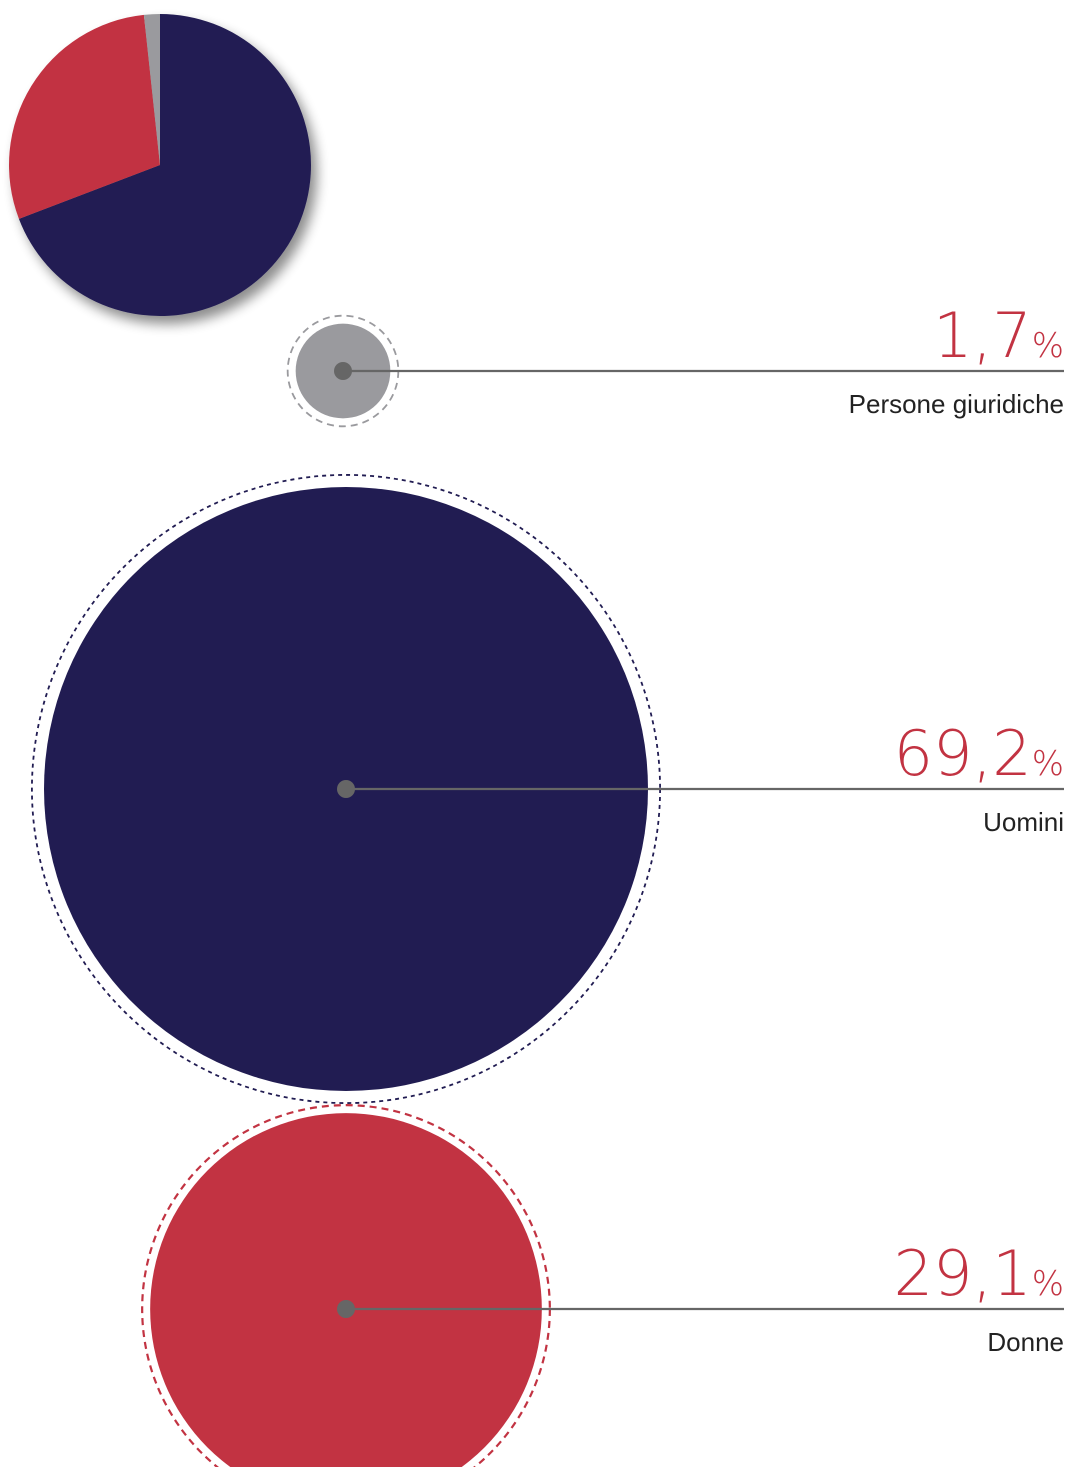  Describe the element at coordinates (956, 404) in the screenshot. I see `category-label-persone-giuridiche: Persone giuridiche` at that location.